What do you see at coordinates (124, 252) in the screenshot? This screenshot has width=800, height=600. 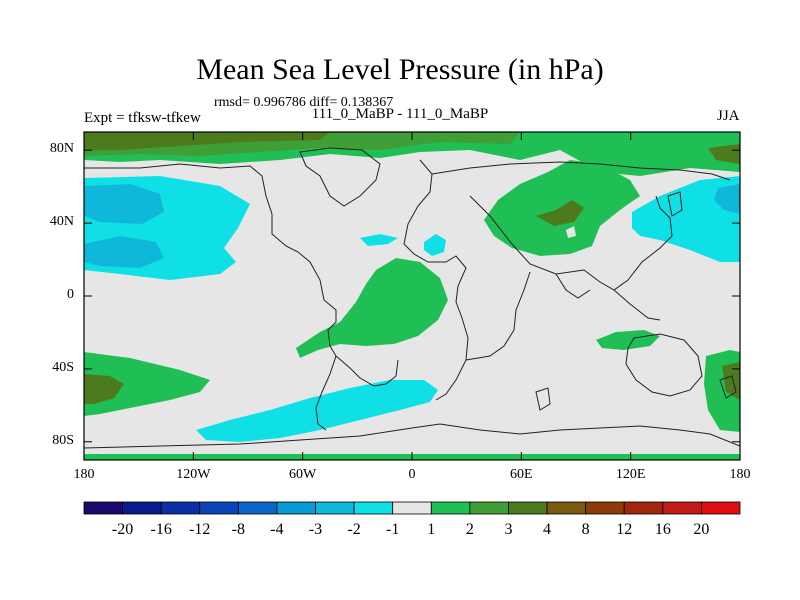 I see `npac-west-neg2b` at bounding box center [124, 252].